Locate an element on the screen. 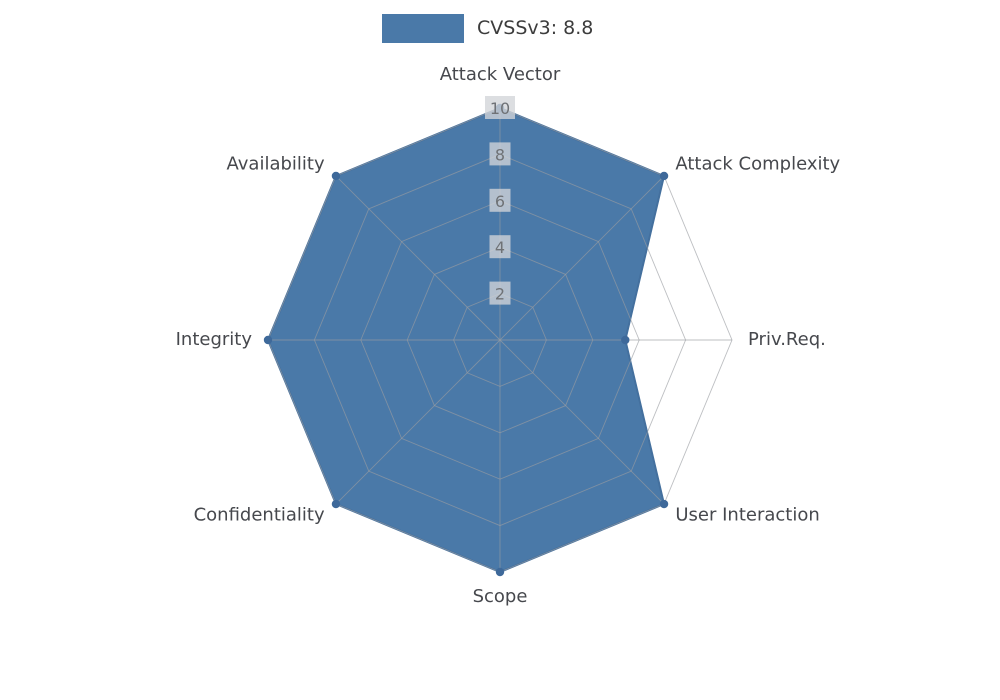 This screenshot has width=1000, height=700. chart-legend: CVSSv3: 8.8 is located at coordinates (487, 28).